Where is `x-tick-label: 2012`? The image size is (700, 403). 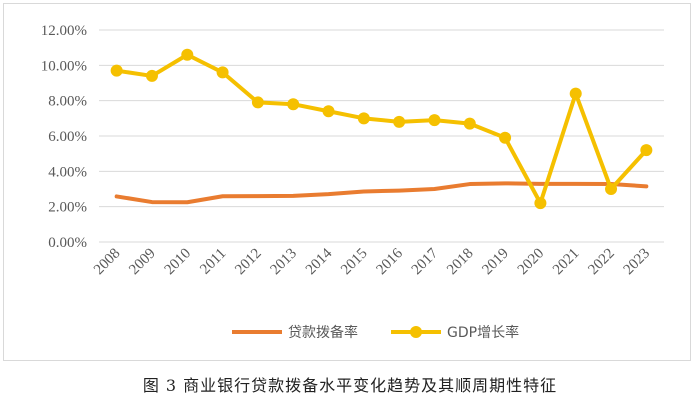 x-tick-label: 2012 is located at coordinates (248, 262).